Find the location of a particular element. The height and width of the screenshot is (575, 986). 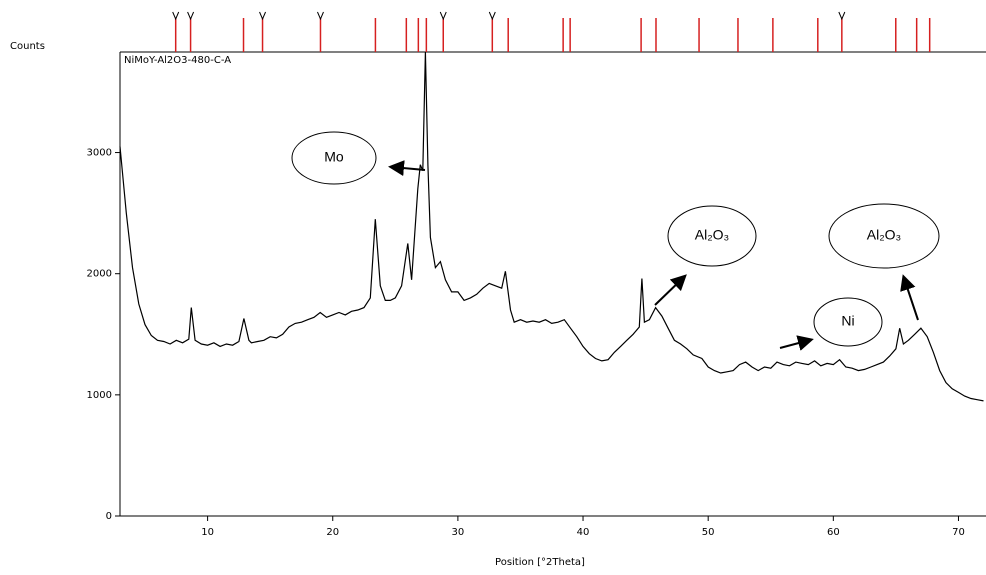

x-tick-label: 40 is located at coordinates (583, 532).